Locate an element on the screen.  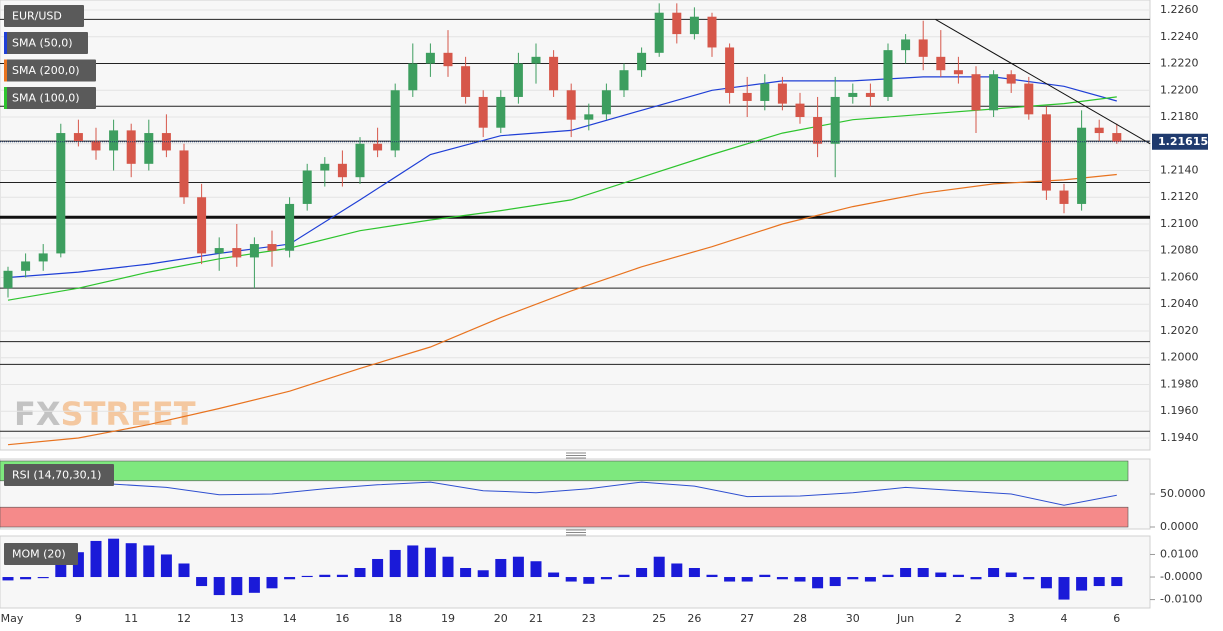
last-price-box is located at coordinates (1180, 141).